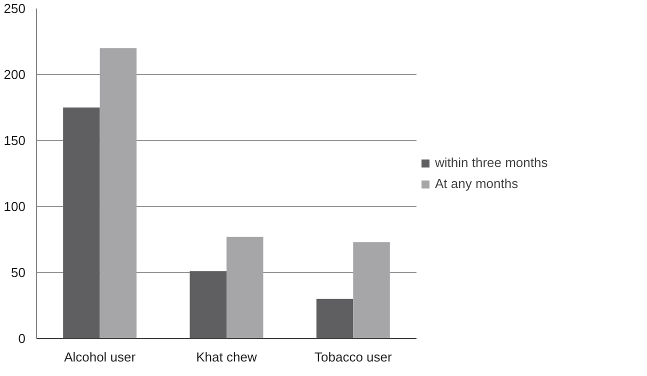 Image resolution: width=647 pixels, height=376 pixels. I want to click on legend-label: At any months, so click(476, 183).